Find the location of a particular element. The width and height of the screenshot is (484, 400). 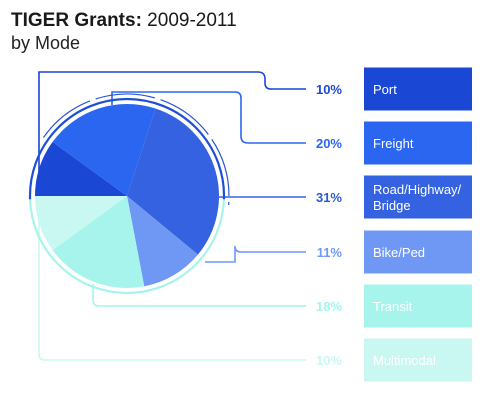

outer-ring-blue is located at coordinates (127, 148).